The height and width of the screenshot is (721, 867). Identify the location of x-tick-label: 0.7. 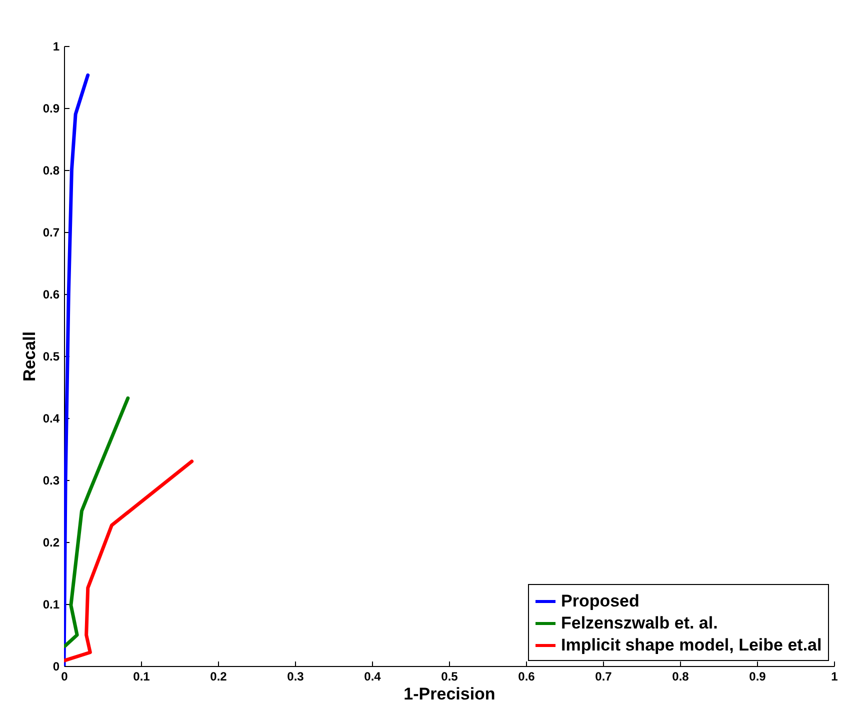
(603, 677).